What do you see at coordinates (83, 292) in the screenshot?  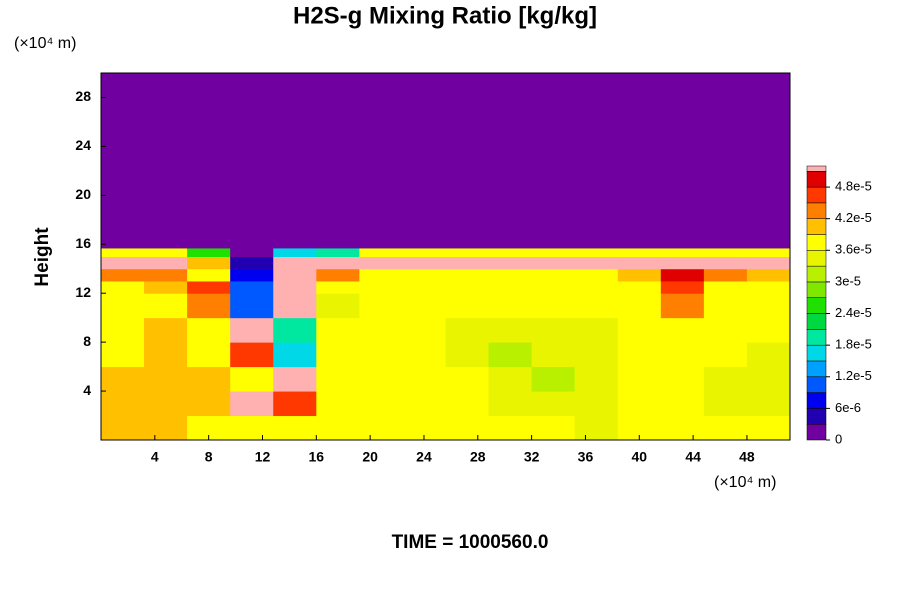 I see `y-tick-label: 12` at bounding box center [83, 292].